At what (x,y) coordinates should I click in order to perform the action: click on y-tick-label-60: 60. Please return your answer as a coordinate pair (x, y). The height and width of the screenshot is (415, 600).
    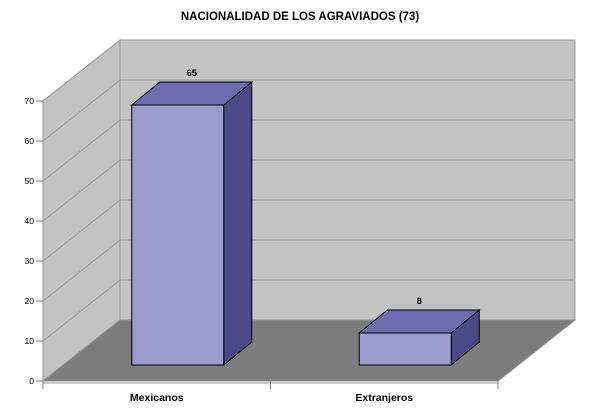
    Looking at the image, I should click on (30, 141).